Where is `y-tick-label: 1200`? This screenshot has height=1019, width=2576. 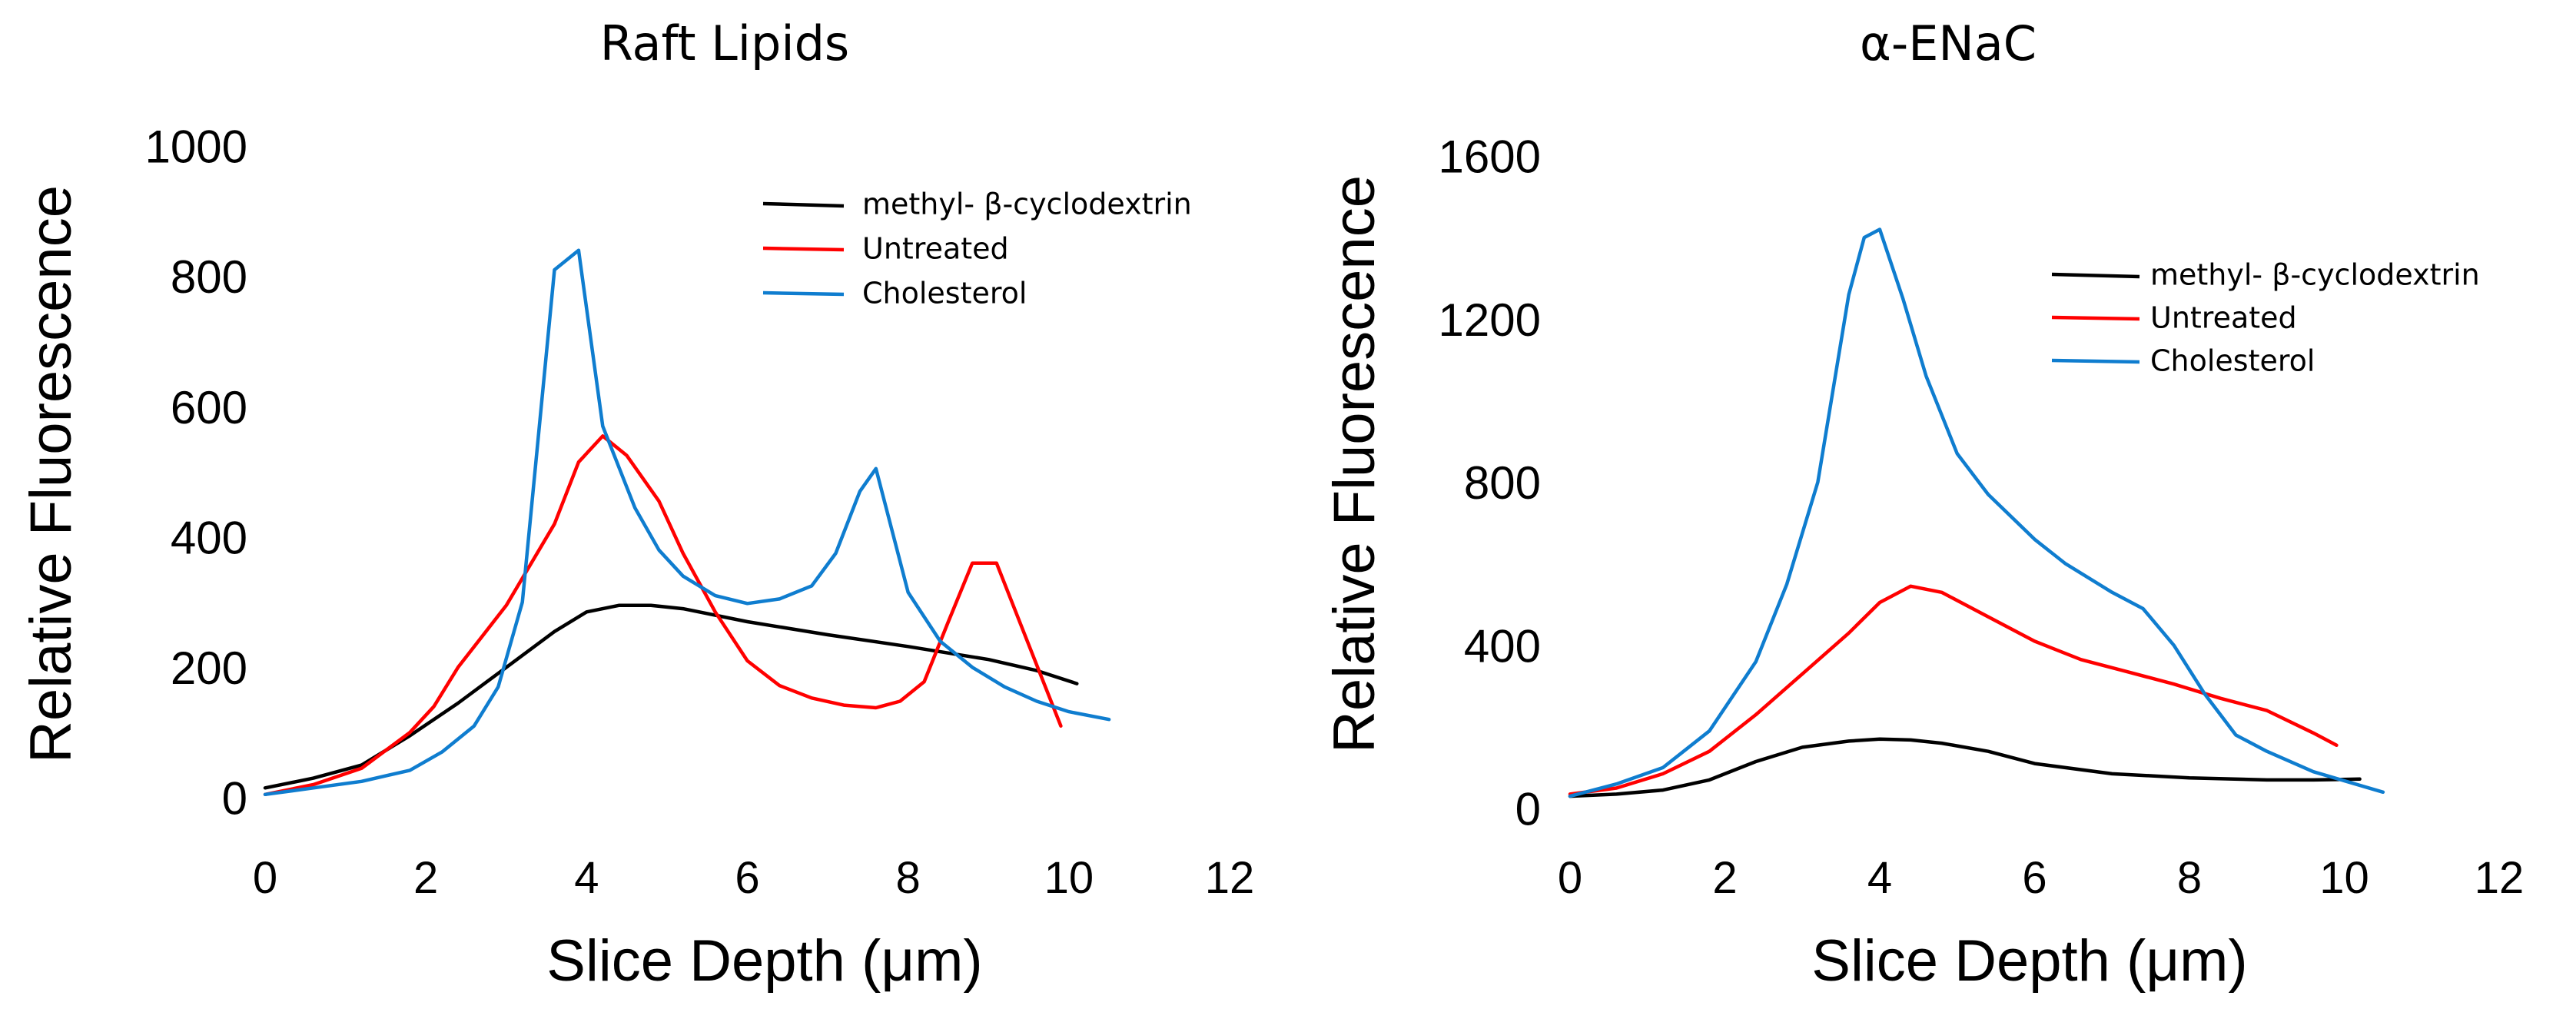
y-tick-label: 1200 is located at coordinates (1490, 320).